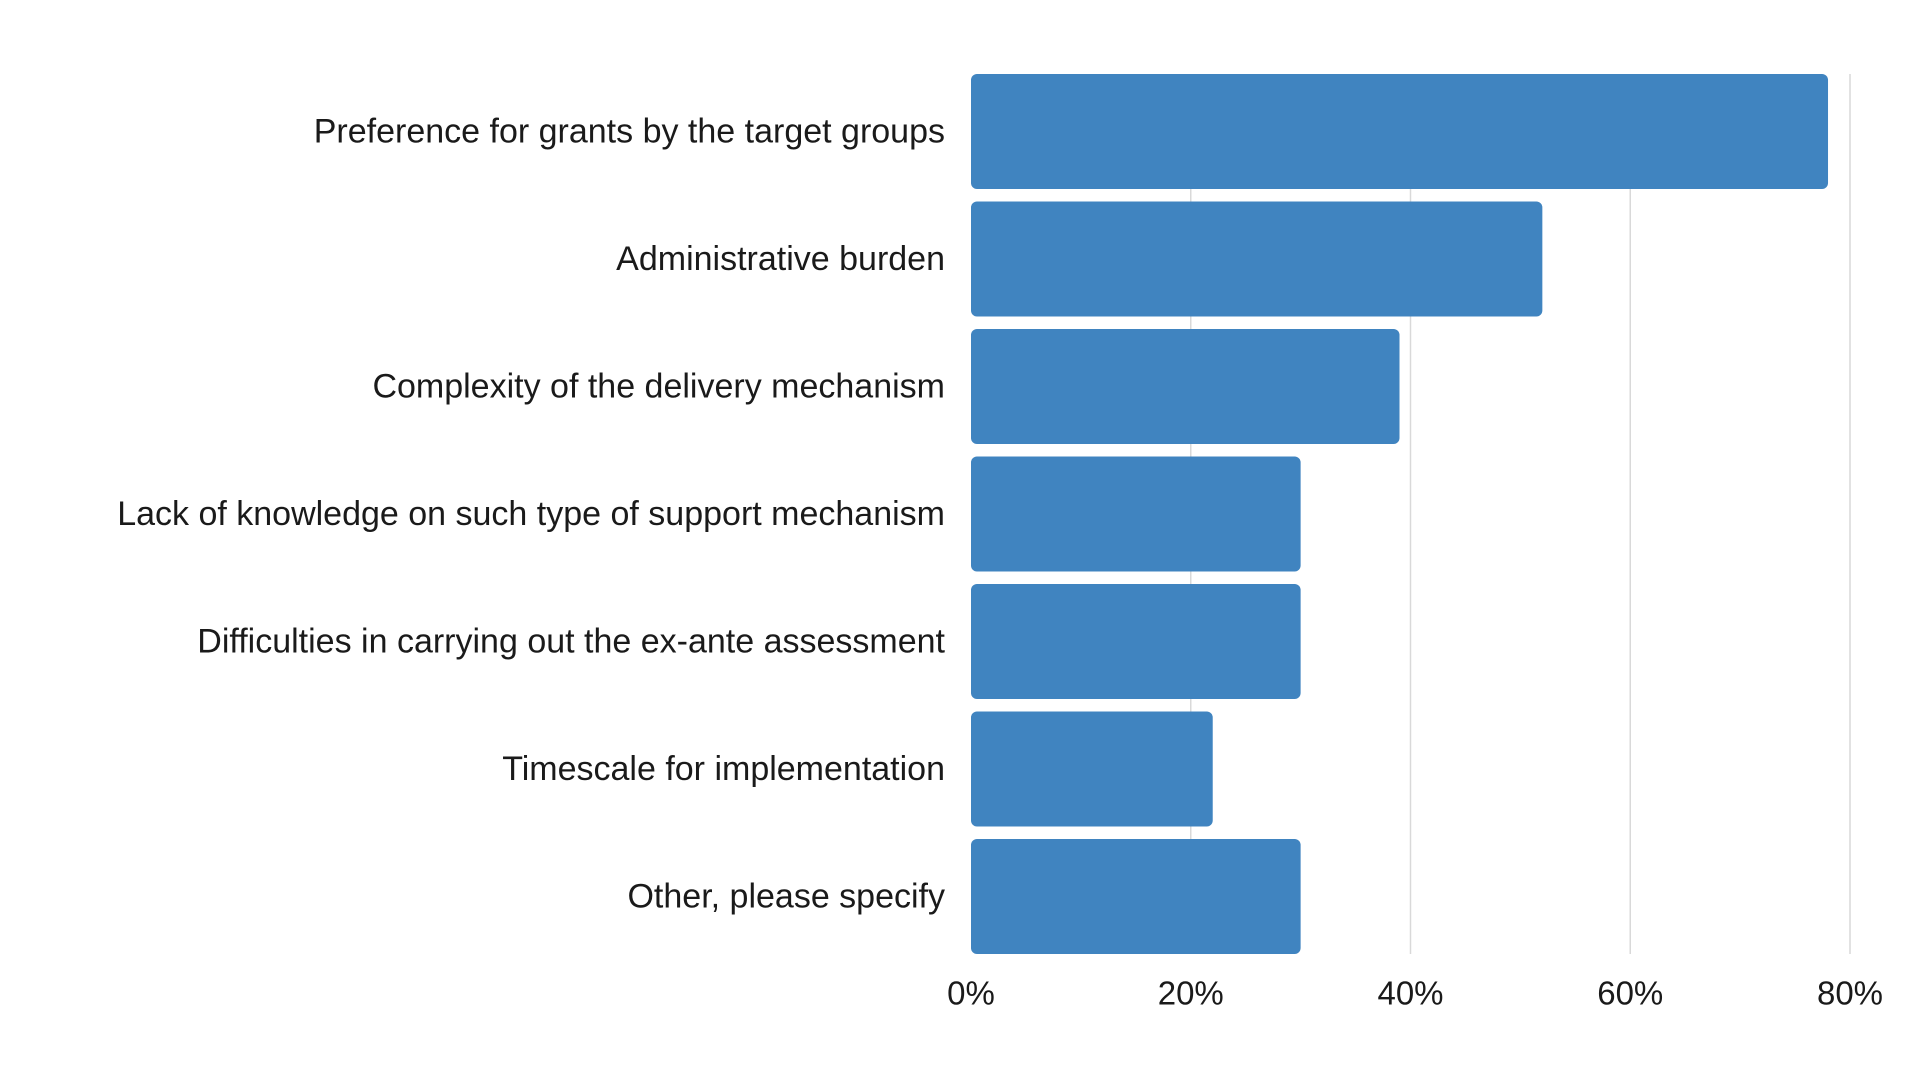 The width and height of the screenshot is (1920, 1080). I want to click on category-label-2: Administrative burden, so click(780, 259).